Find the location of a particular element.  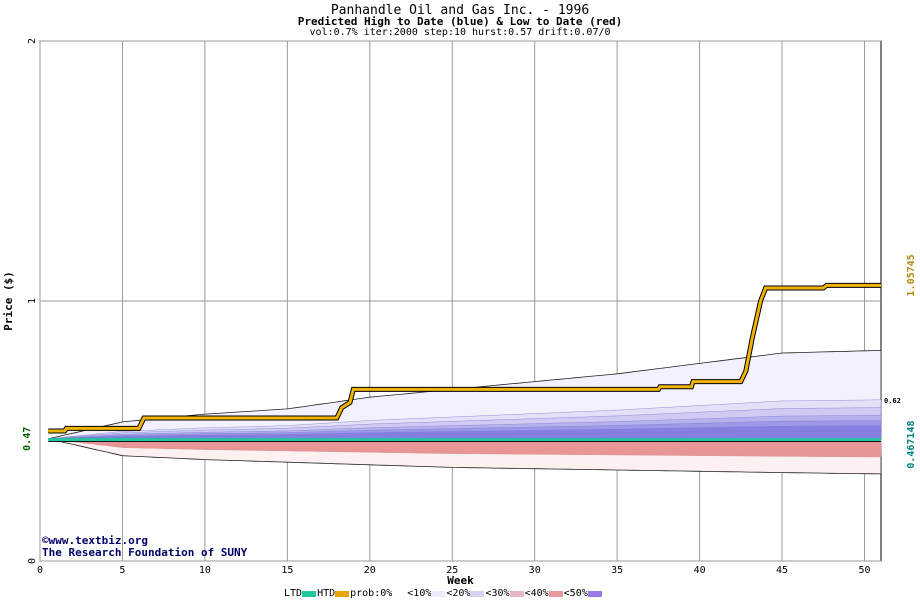

y-tick-label: 2 is located at coordinates (32, 41).